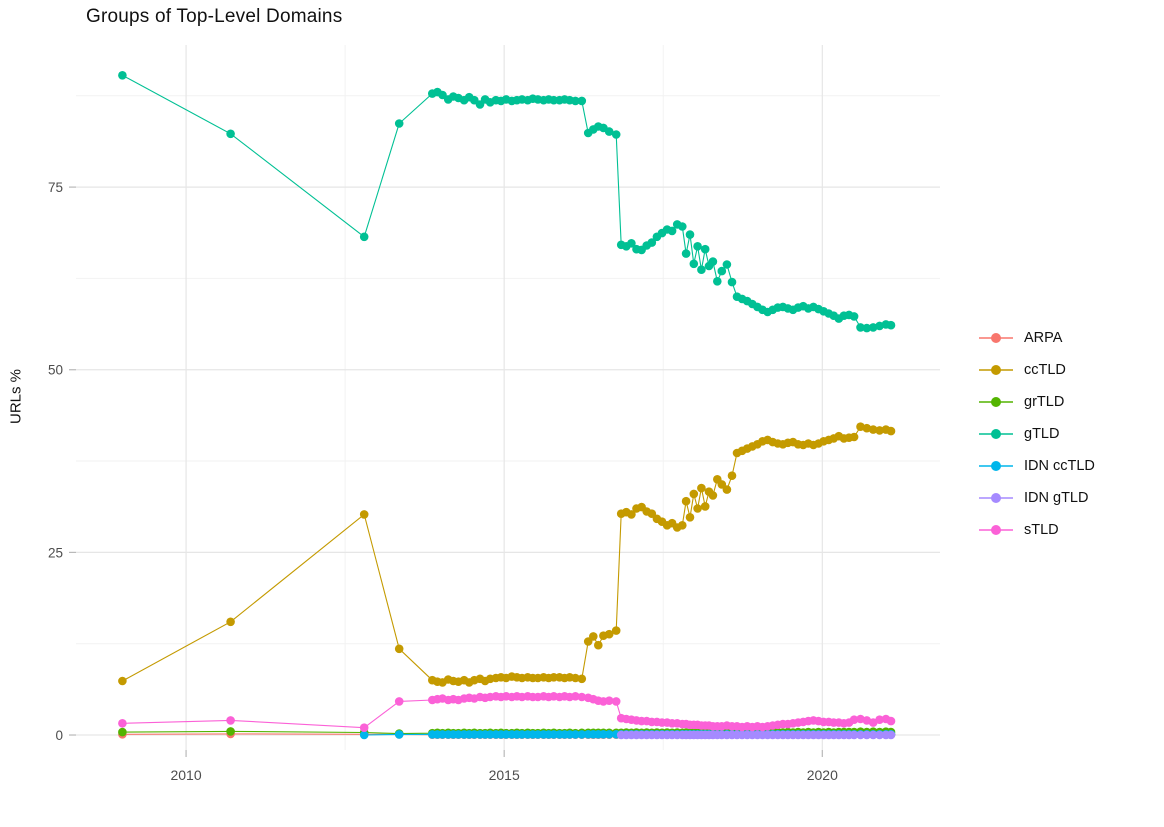 Image resolution: width=1164 pixels, height=827 pixels. What do you see at coordinates (1045, 370) in the screenshot?
I see `legend-label: ccTLD` at bounding box center [1045, 370].